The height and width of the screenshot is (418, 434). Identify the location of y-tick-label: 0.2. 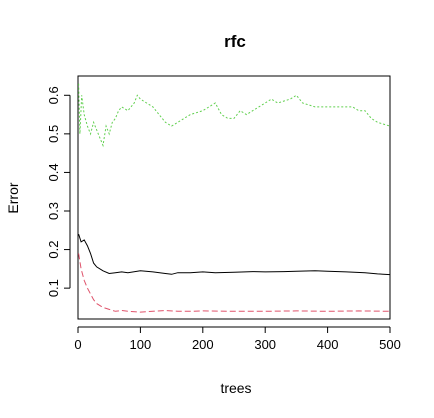
(53, 250).